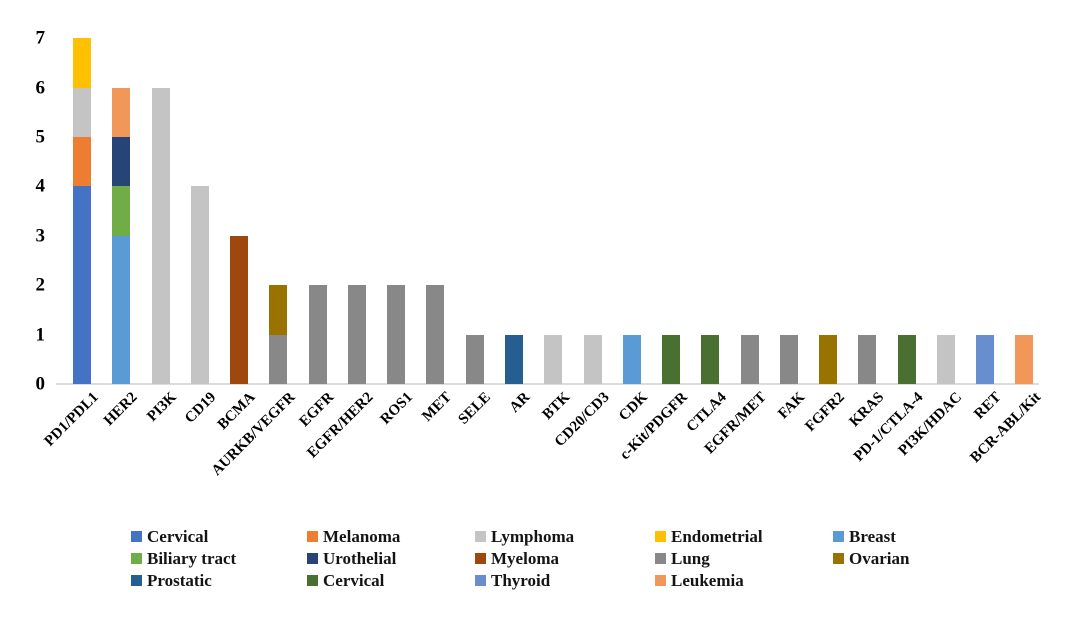  I want to click on legend-item-endometrial: Endometrial, so click(709, 536).